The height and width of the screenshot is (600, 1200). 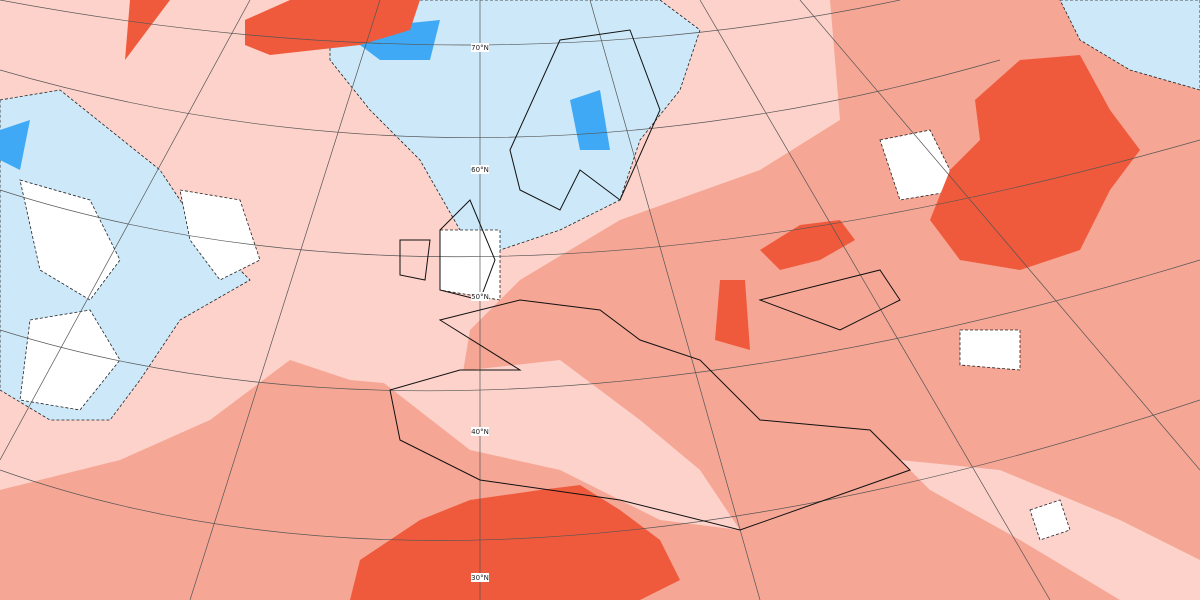 I want to click on latitude-label: 40°N, so click(x=480, y=432).